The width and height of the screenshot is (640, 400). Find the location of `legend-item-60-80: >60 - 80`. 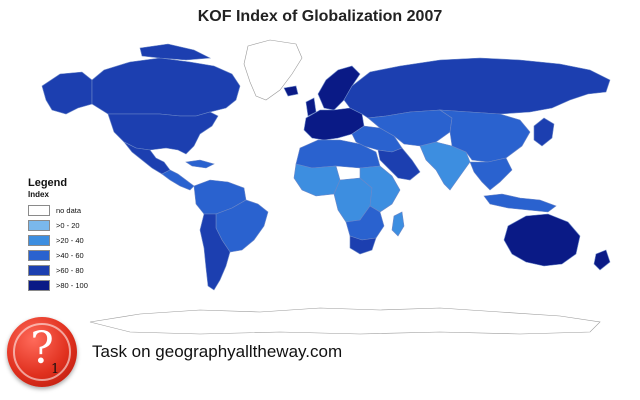

legend-item-60-80: >60 - 80 is located at coordinates (68, 270).